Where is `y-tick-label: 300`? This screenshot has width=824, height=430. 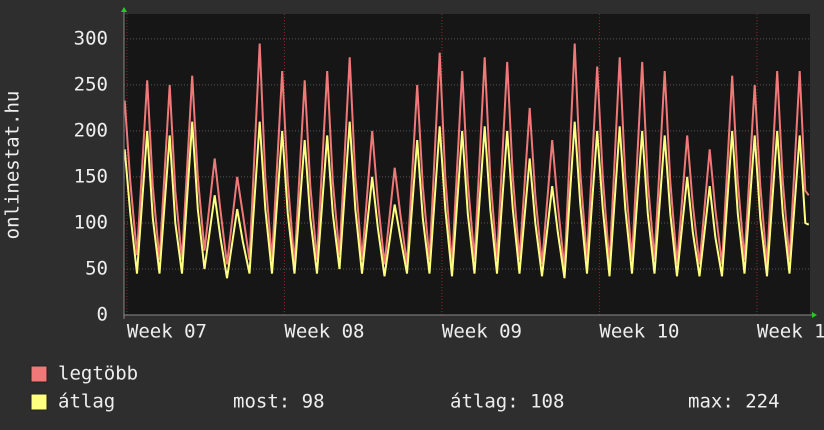 y-tick-label: 300 is located at coordinates (91, 38).